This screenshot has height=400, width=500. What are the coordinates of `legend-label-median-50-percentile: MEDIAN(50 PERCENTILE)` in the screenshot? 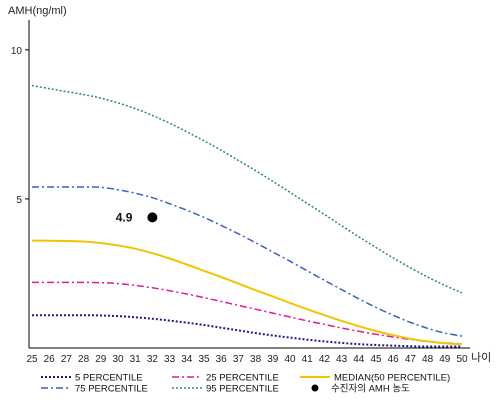 It's located at (392, 378).